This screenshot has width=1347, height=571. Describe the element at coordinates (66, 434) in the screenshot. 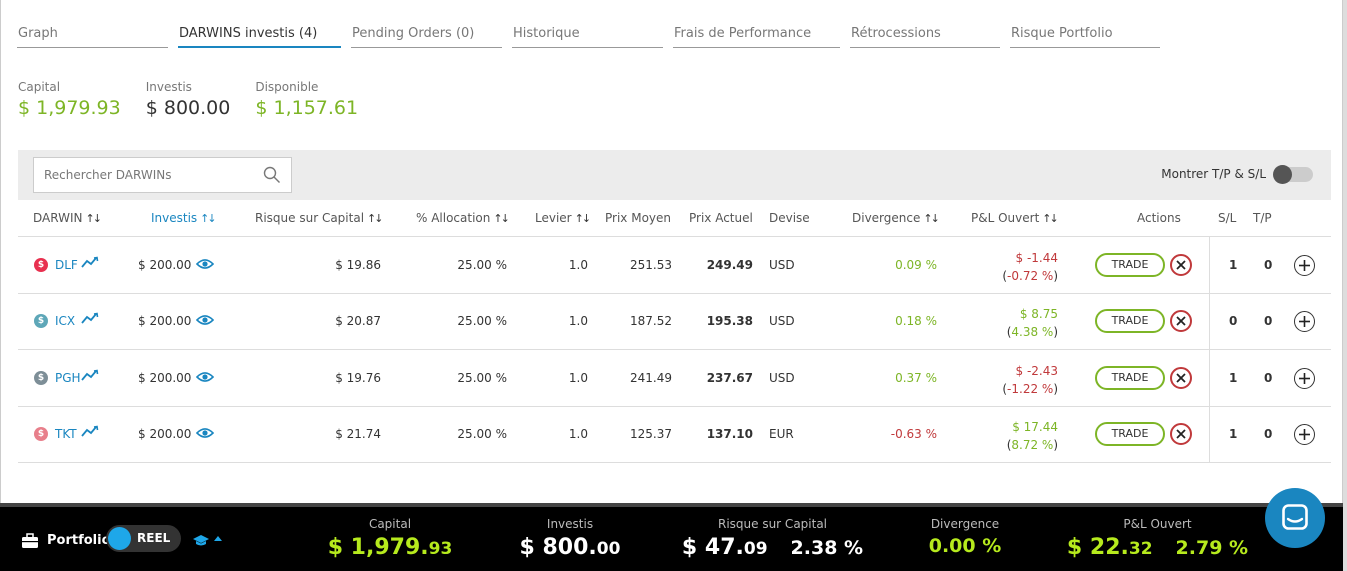

I see `darwin-symbol-link: TKT` at that location.